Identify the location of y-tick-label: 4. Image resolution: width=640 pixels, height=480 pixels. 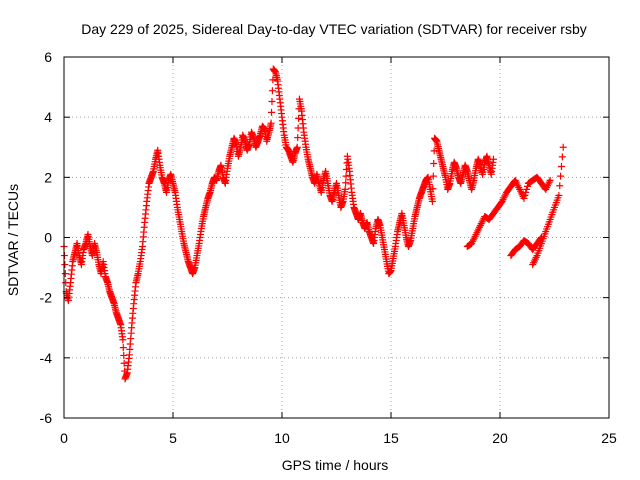
(48, 117).